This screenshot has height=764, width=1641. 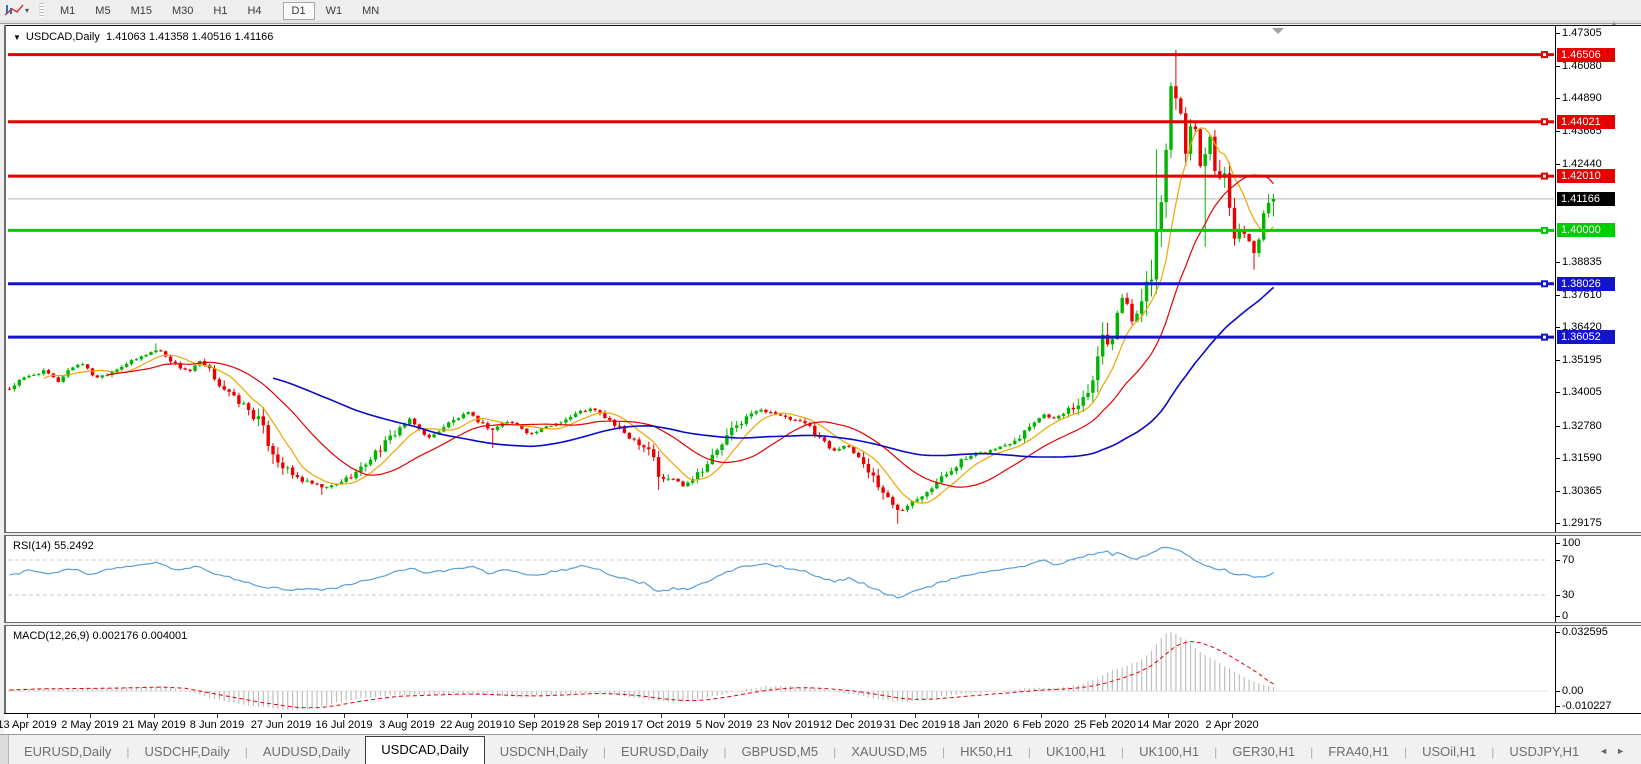 I want to click on date-label: 2 Apr 2020, so click(x=1232, y=725).